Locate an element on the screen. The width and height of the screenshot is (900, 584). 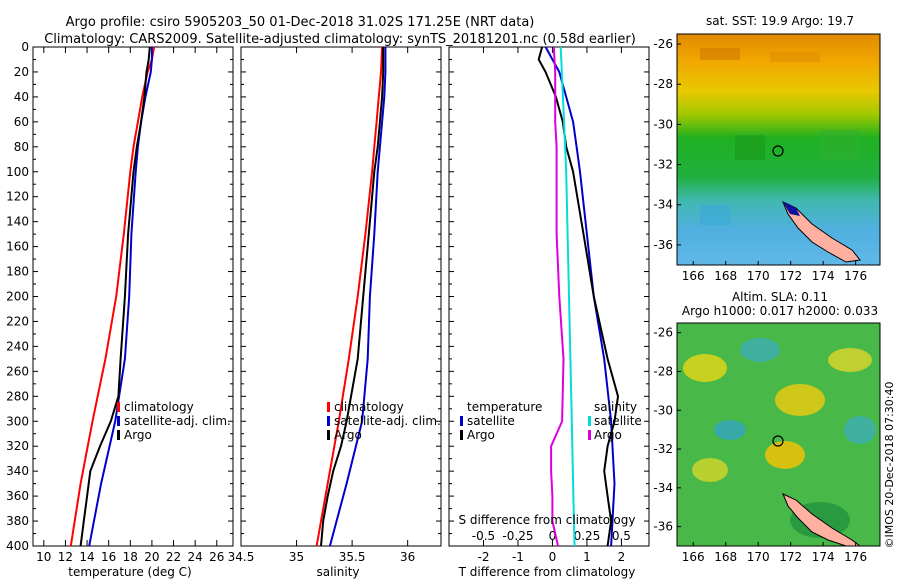
s-difference-x-axis: -0.5 -0.25 0 0.25 0.5 is located at coordinates (551, 536).